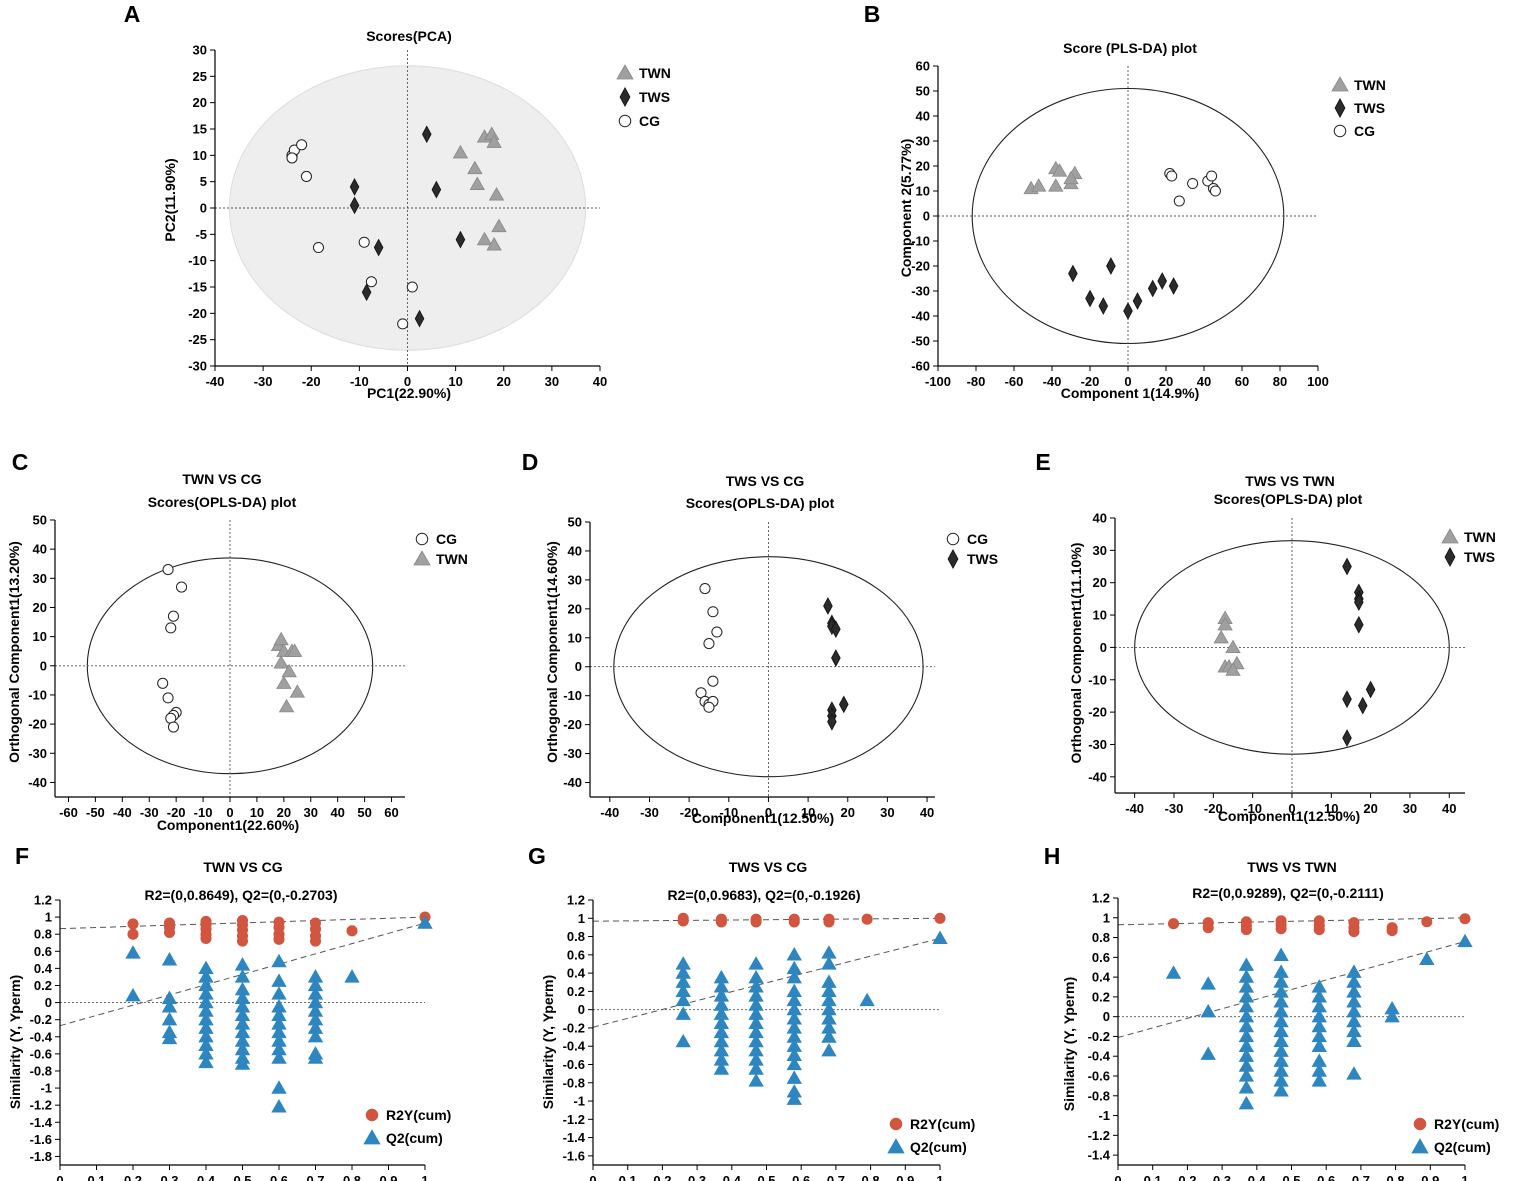 The height and width of the screenshot is (1181, 1535). What do you see at coordinates (242, 974) in the screenshot?
I see `regression-line-q2` at bounding box center [242, 974].